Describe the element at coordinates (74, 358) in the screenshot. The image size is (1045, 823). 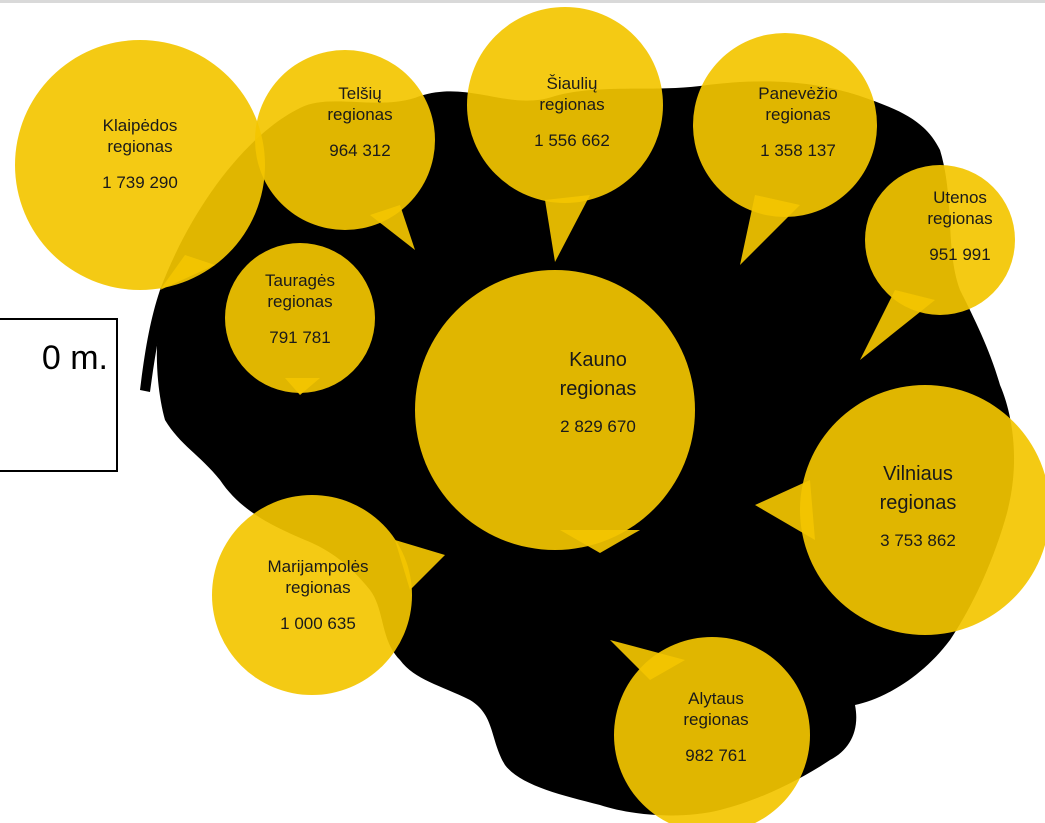
I see `title-text: 0 m.` at that location.